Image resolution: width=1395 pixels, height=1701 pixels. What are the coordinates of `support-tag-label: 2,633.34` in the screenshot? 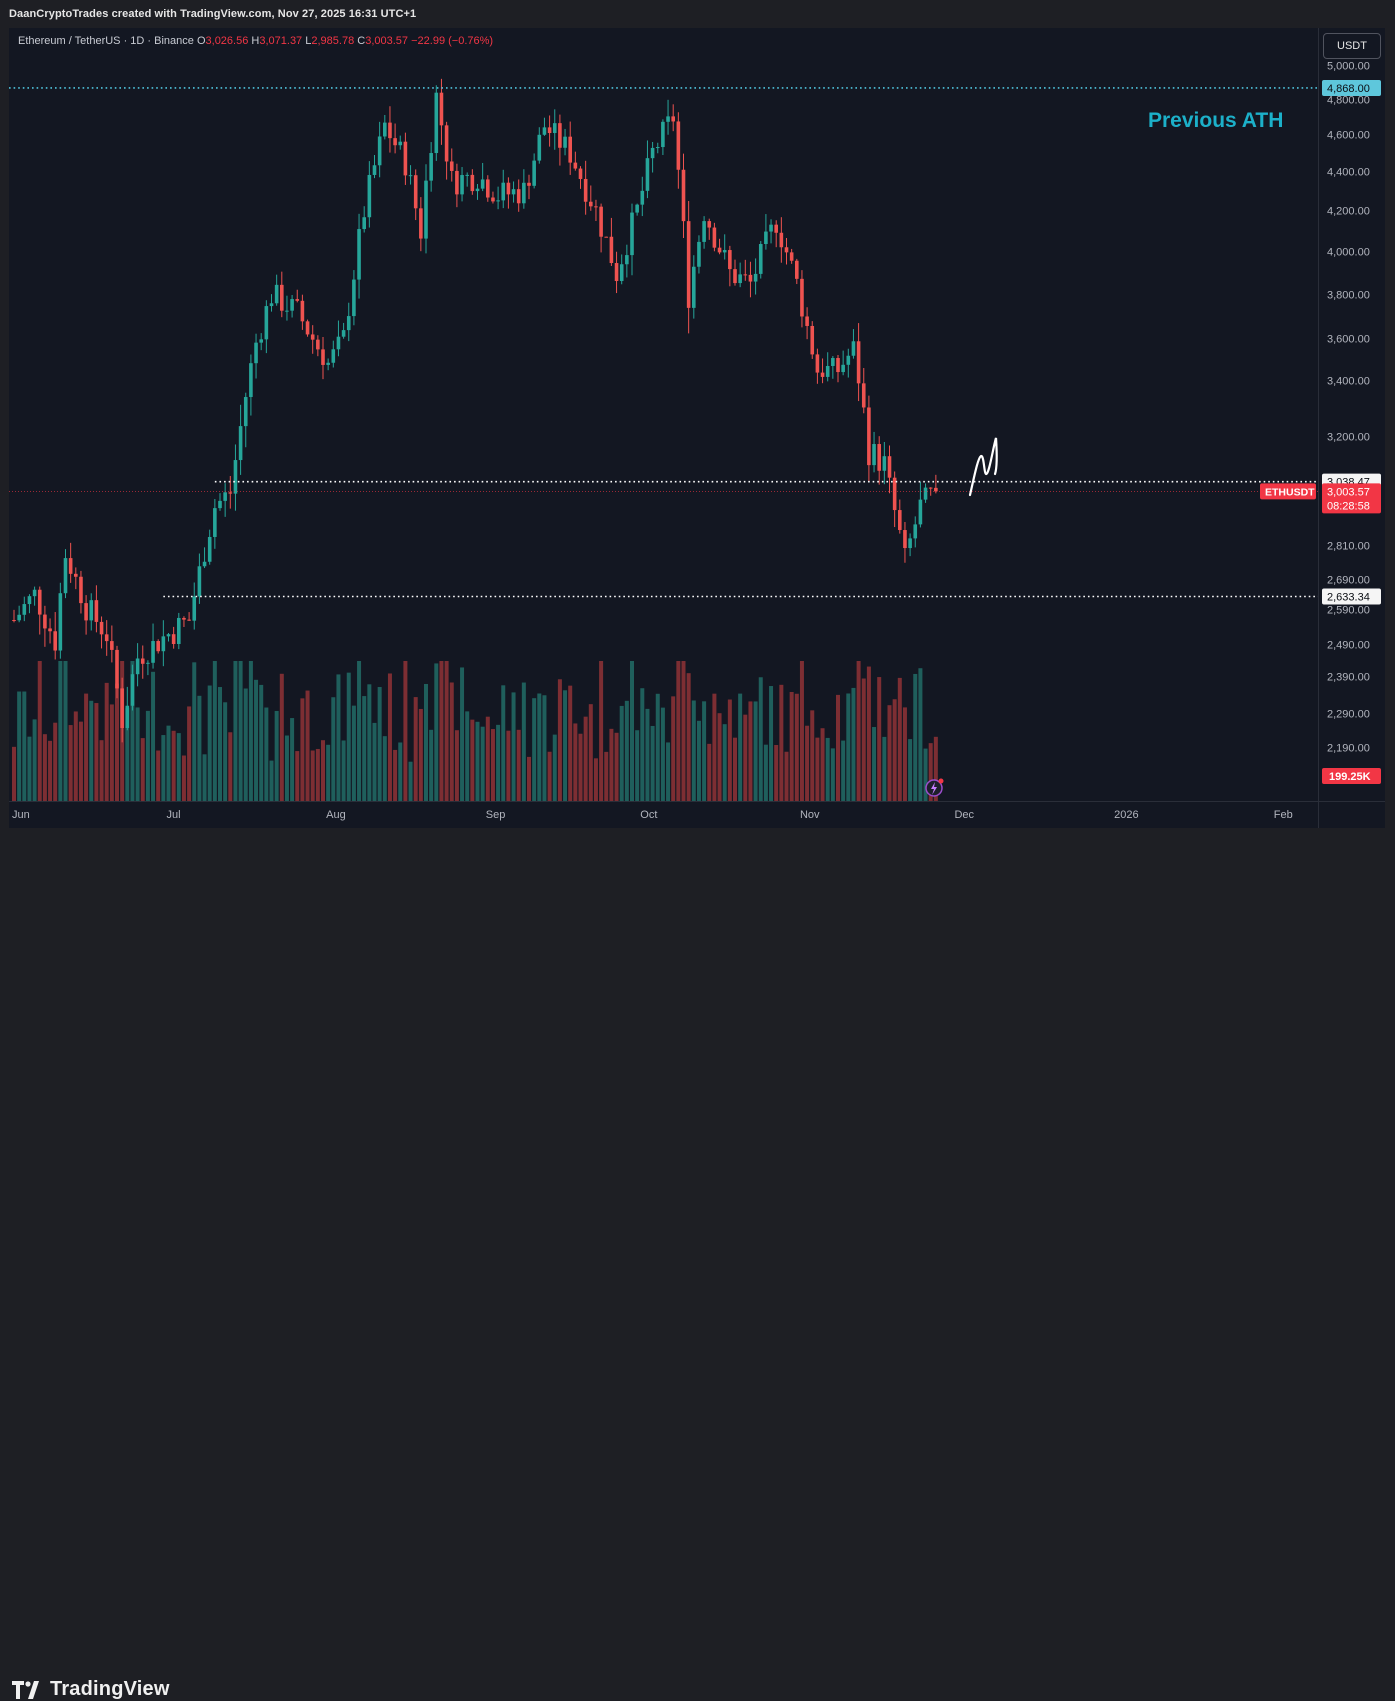 It's located at (1348, 597).